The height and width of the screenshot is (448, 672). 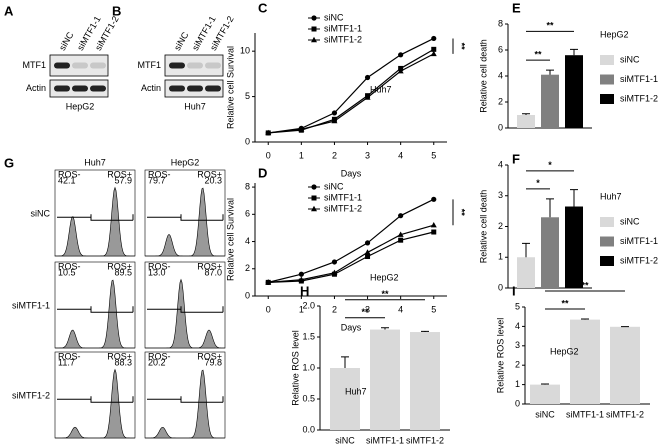 What do you see at coordinates (385, 440) in the screenshot?
I see `x-tick-label: siMTF1-1` at bounding box center [385, 440].